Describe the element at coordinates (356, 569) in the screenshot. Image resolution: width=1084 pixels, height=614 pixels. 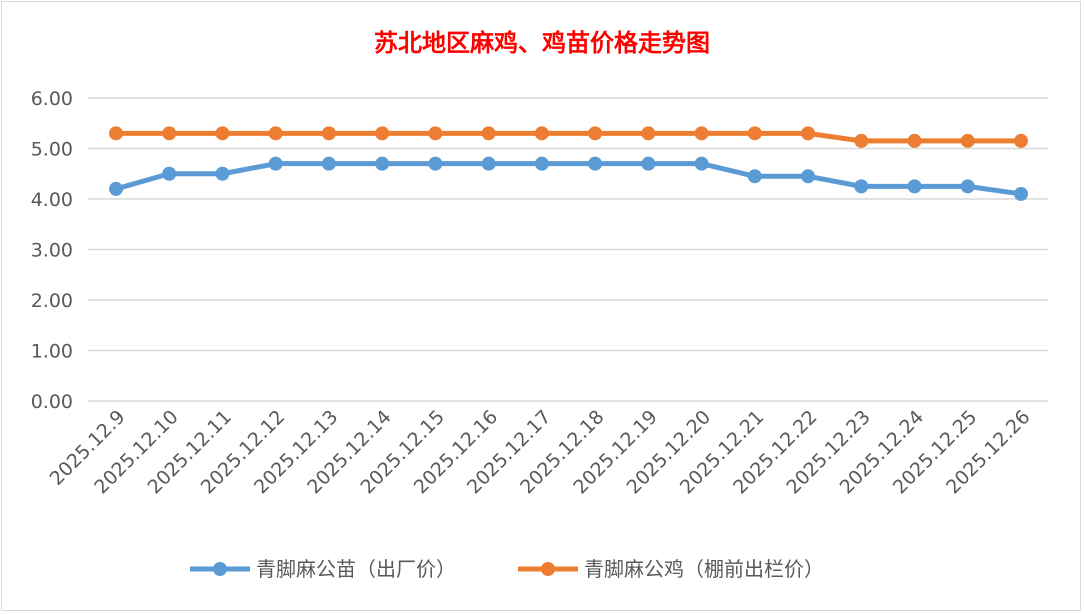
I see `legend-label: 青脚麻公苗（出厂价）` at that location.